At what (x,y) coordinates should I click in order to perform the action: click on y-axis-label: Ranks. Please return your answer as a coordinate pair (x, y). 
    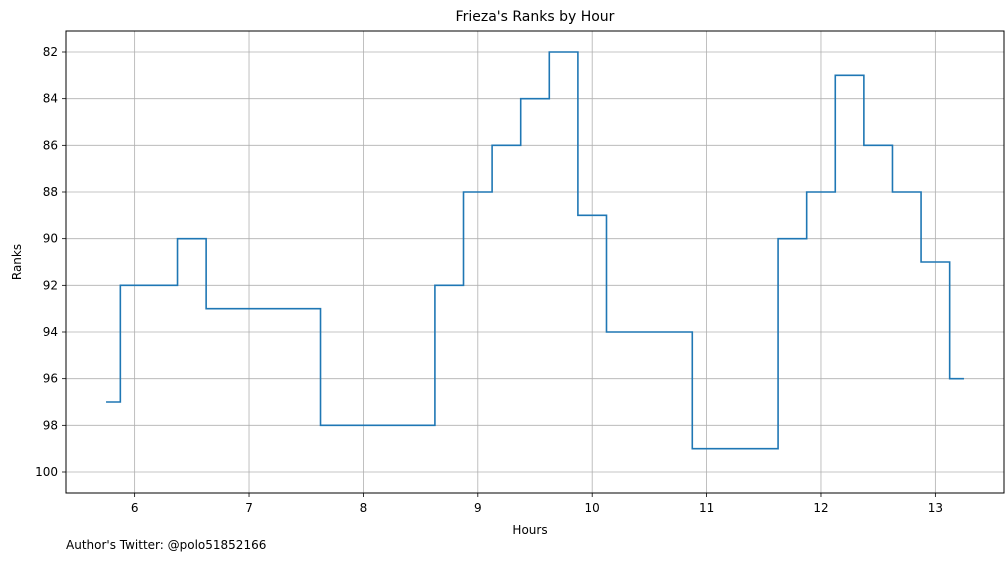
    Looking at the image, I should click on (17, 262).